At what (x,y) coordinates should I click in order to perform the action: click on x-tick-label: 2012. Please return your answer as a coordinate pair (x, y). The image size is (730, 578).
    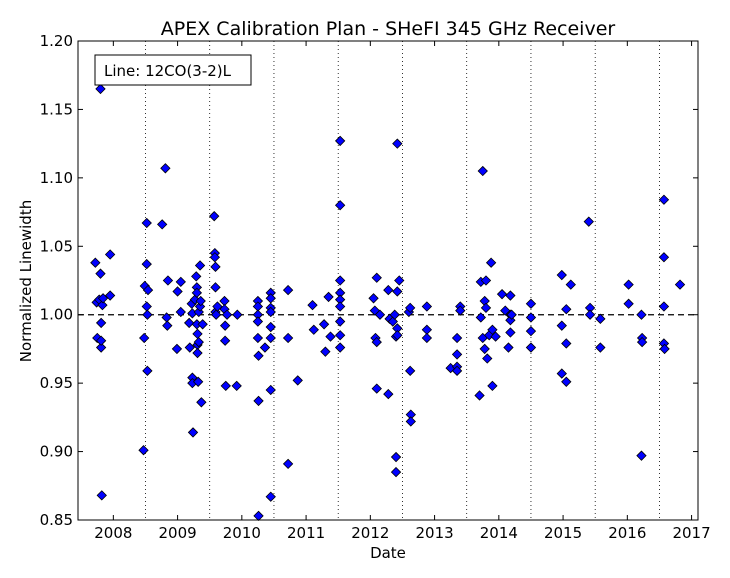
    Looking at the image, I should click on (370, 533).